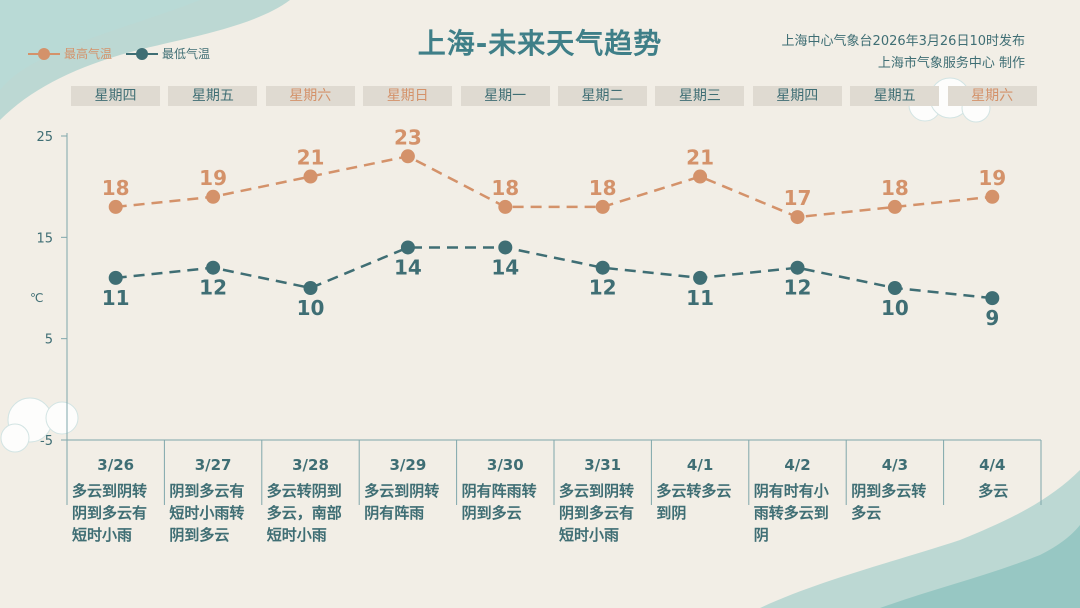 Image resolution: width=1080 pixels, height=608 pixels. I want to click on watercolor-top-left-light, so click(100, 45).